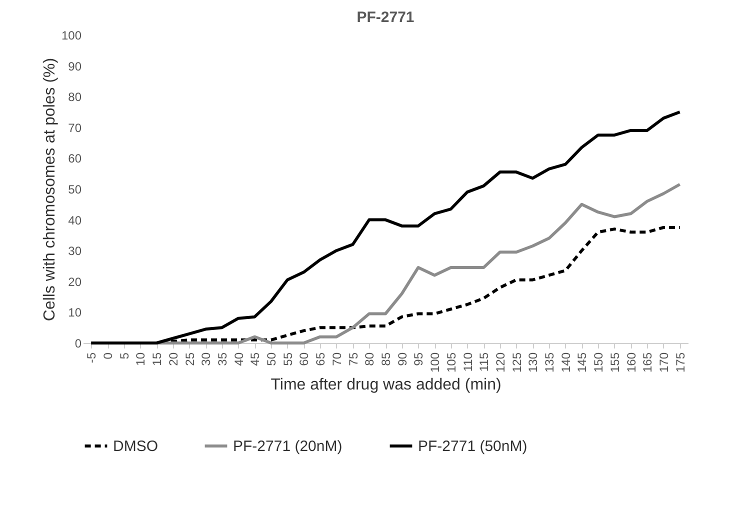 The height and width of the screenshot is (508, 730). What do you see at coordinates (647, 362) in the screenshot?
I see `x-tick-label: 165` at bounding box center [647, 362].